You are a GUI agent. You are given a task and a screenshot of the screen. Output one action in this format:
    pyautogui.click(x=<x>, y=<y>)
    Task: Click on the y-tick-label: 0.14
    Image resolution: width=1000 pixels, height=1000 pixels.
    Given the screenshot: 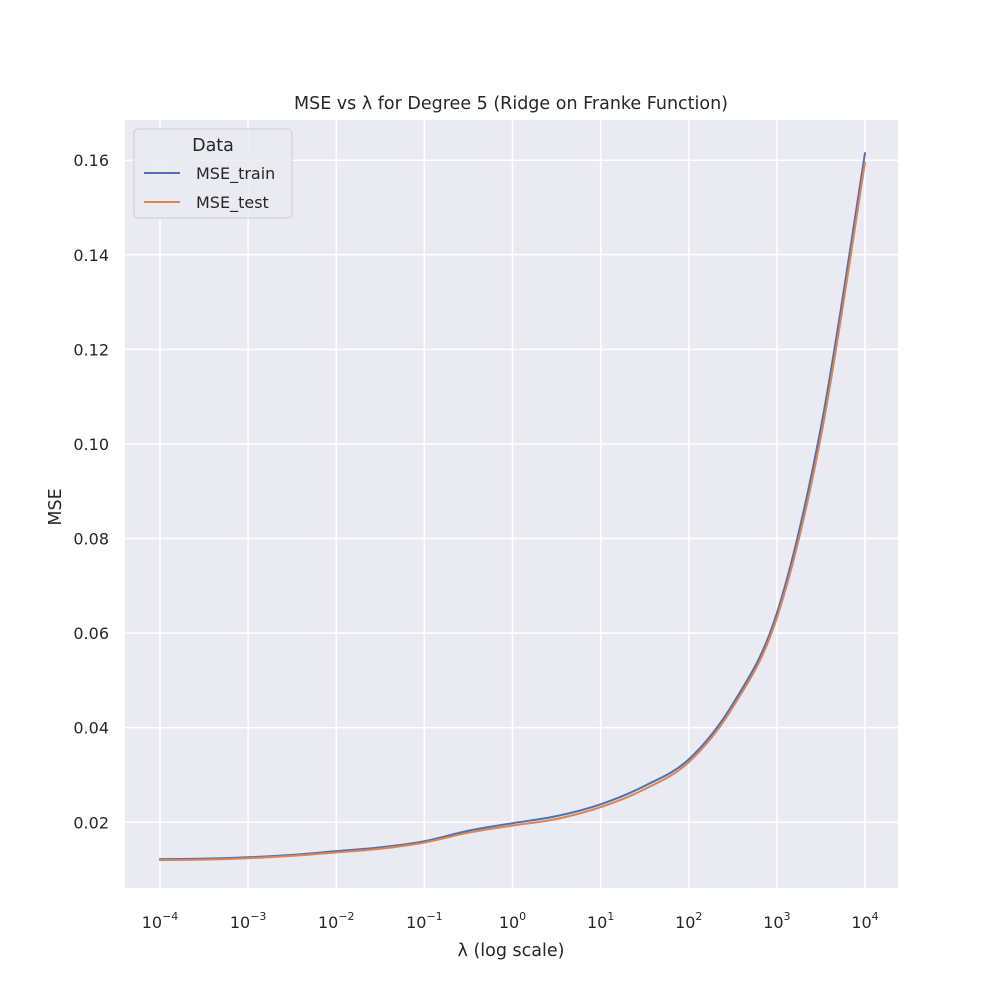 What is the action you would take?
    pyautogui.click(x=91, y=255)
    